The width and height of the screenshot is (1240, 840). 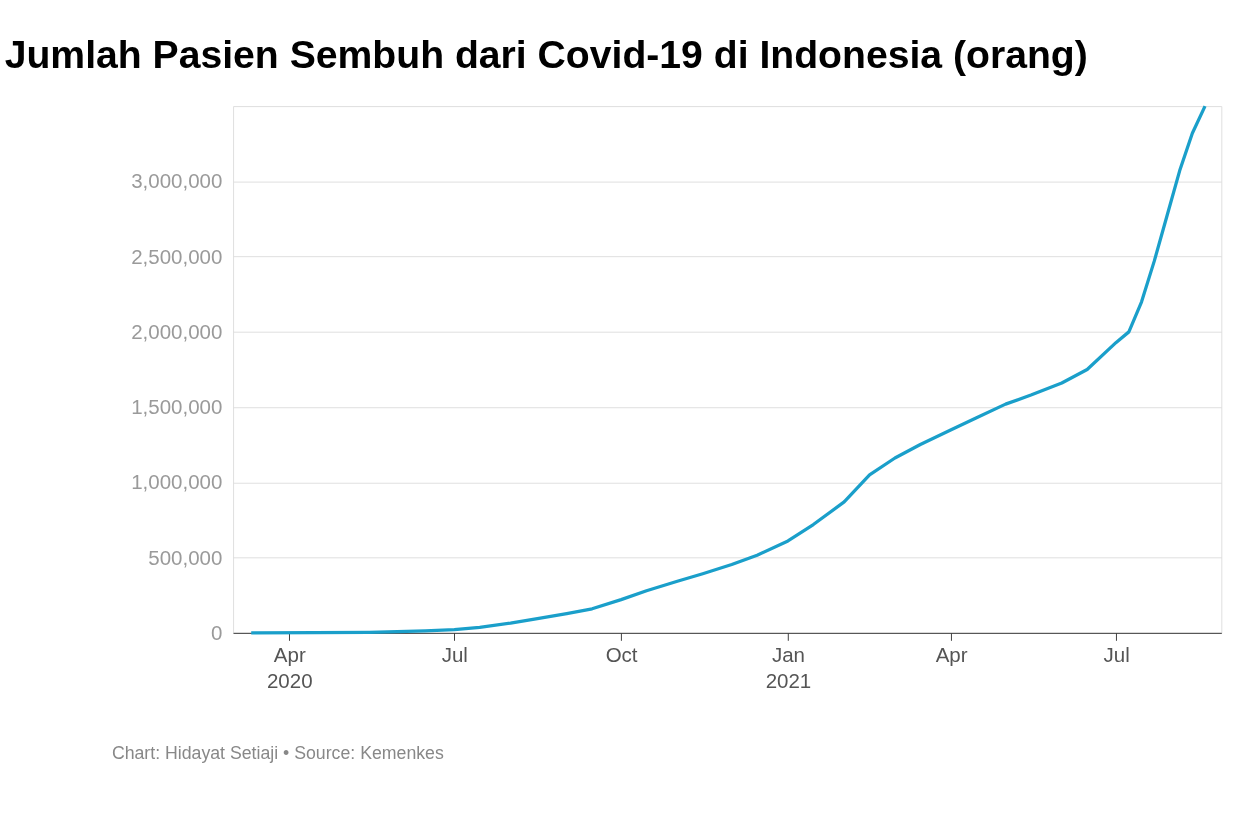 What do you see at coordinates (177, 181) in the screenshot?
I see `y-tick-label: 3,000,000` at bounding box center [177, 181].